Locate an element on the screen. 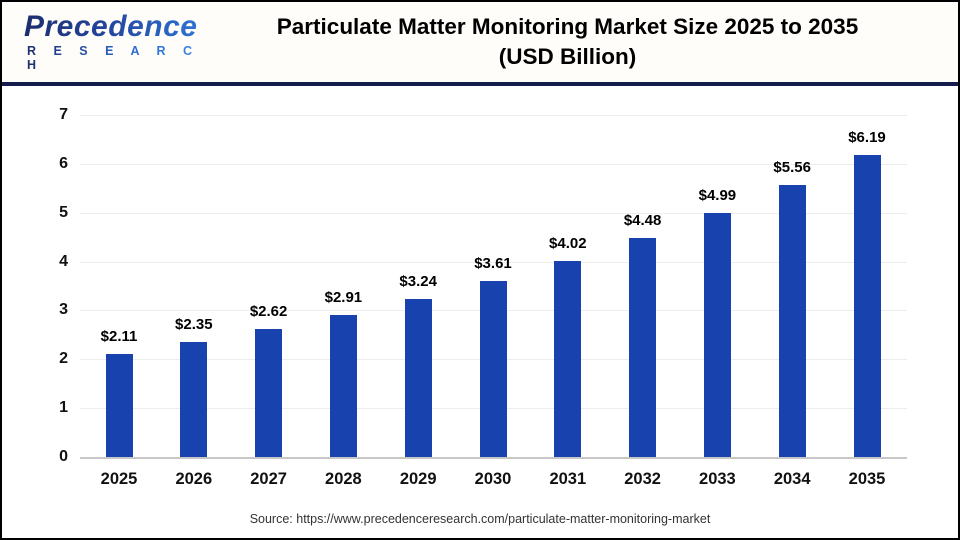 The width and height of the screenshot is (960, 540). logo-wordmark: Precedence is located at coordinates (120, 27).